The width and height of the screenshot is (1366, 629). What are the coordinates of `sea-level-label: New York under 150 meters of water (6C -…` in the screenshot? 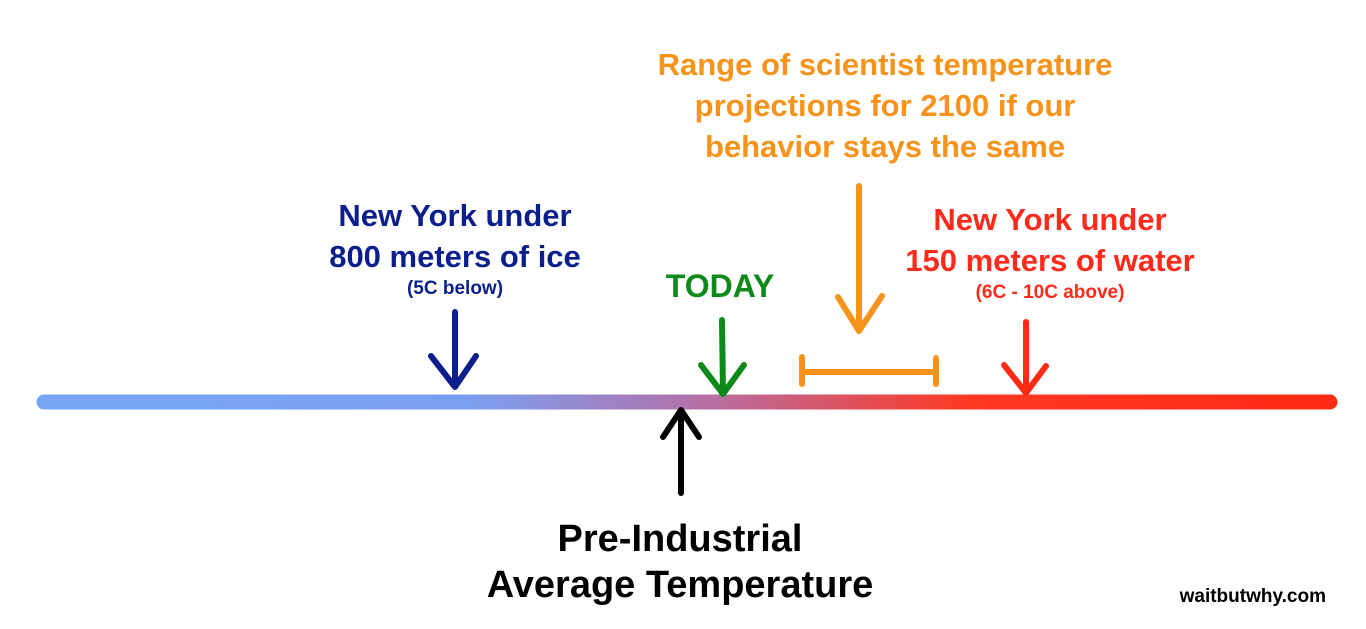 It's located at (1050, 252).